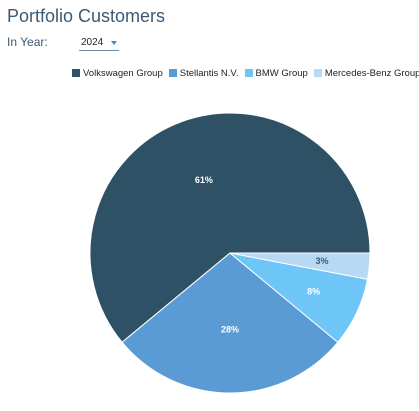 The width and height of the screenshot is (419, 411). What do you see at coordinates (371, 73) in the screenshot?
I see `legend-label: Mercedes-Benz Group` at bounding box center [371, 73].